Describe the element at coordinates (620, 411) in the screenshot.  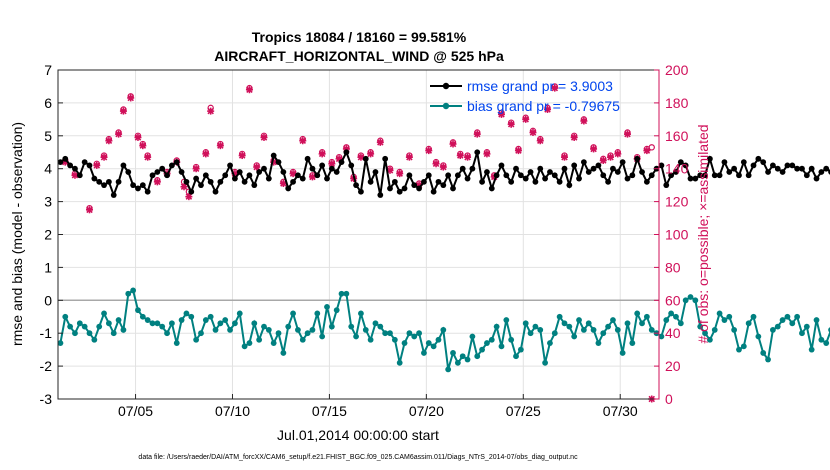
I see `x-tick-label: 07/30` at that location.